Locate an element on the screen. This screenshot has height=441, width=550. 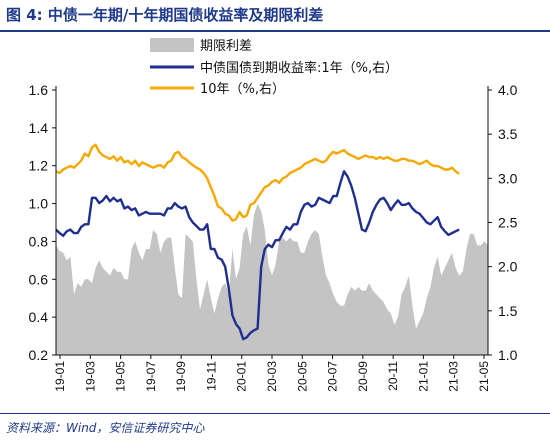
x-tick-label: 20-07 is located at coordinates (333, 376).